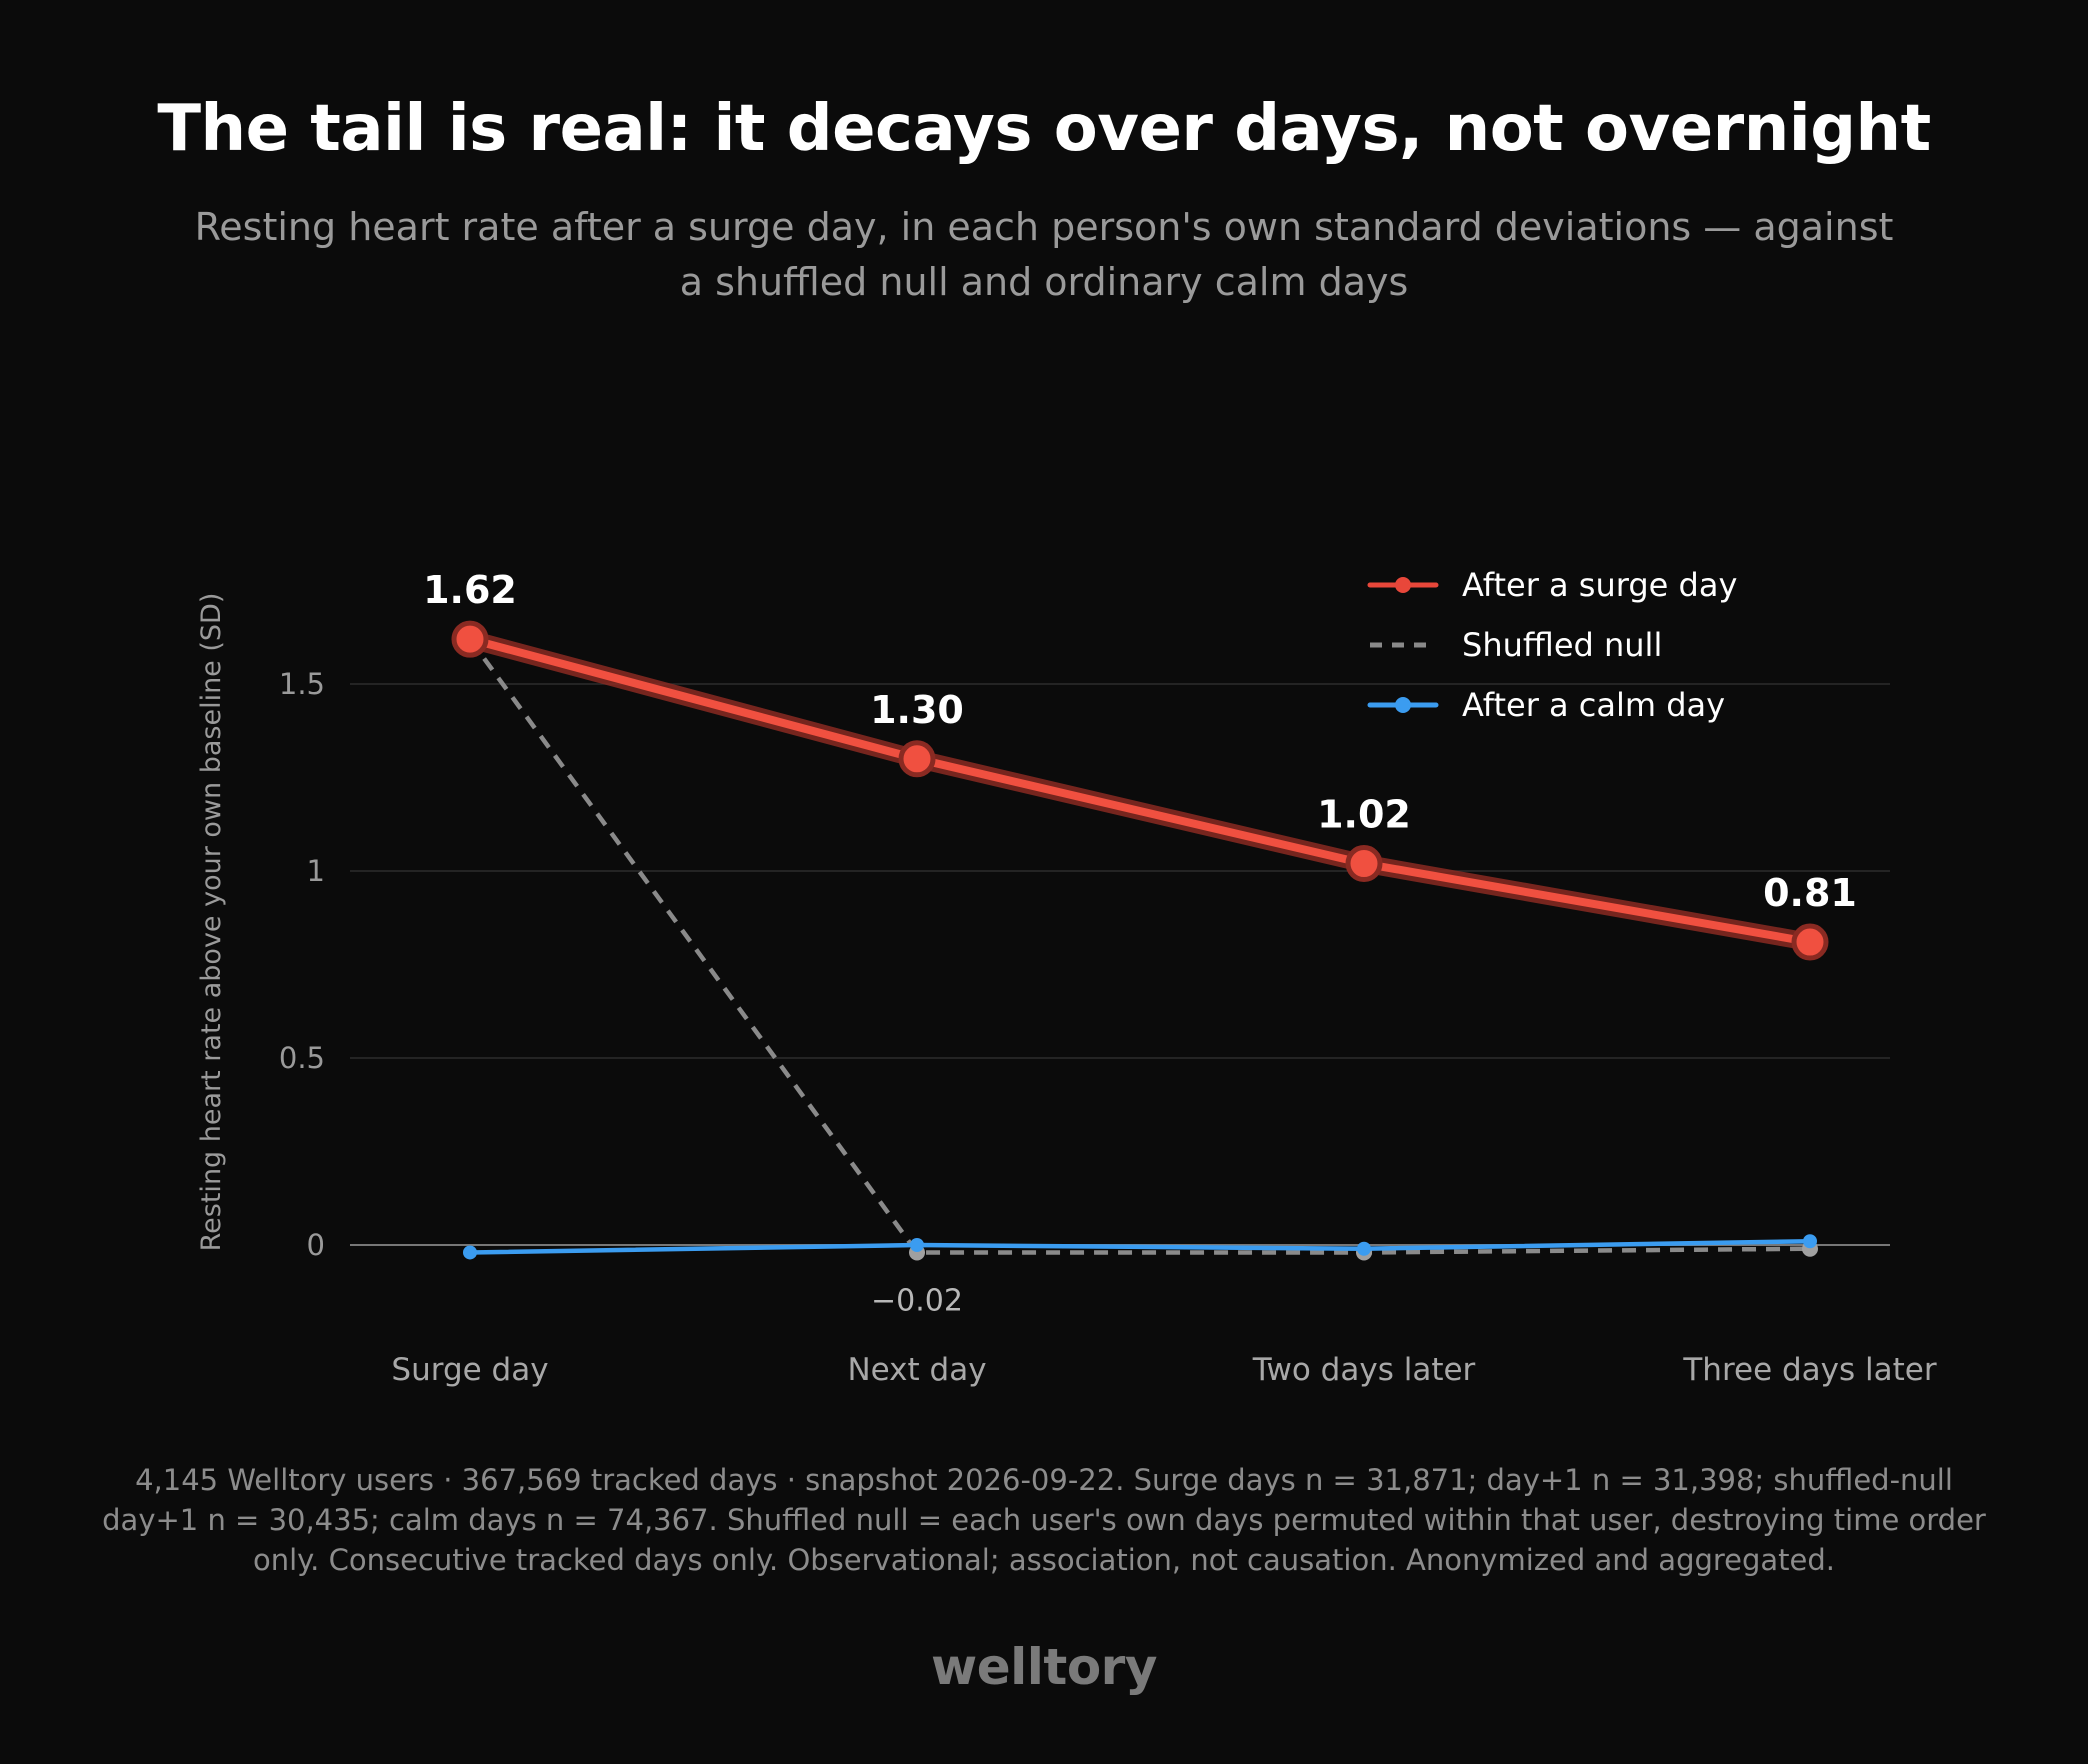  What do you see at coordinates (916, 1370) in the screenshot?
I see `x-tick-label: Next day` at bounding box center [916, 1370].